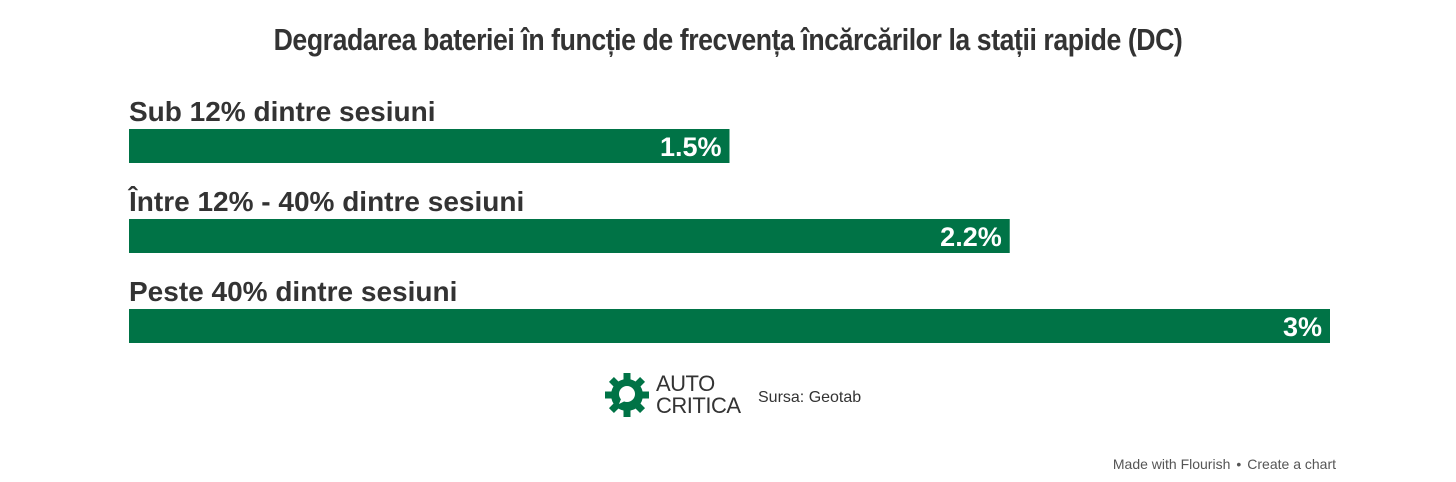  What do you see at coordinates (1302, 327) in the screenshot?
I see `value-label: 3%` at bounding box center [1302, 327].